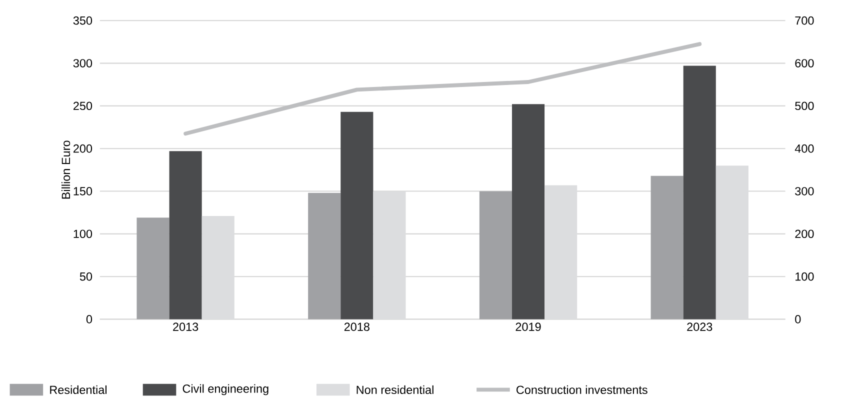 The height and width of the screenshot is (401, 846). Describe the element at coordinates (83, 191) in the screenshot. I see `y-tick-label: 150` at that location.